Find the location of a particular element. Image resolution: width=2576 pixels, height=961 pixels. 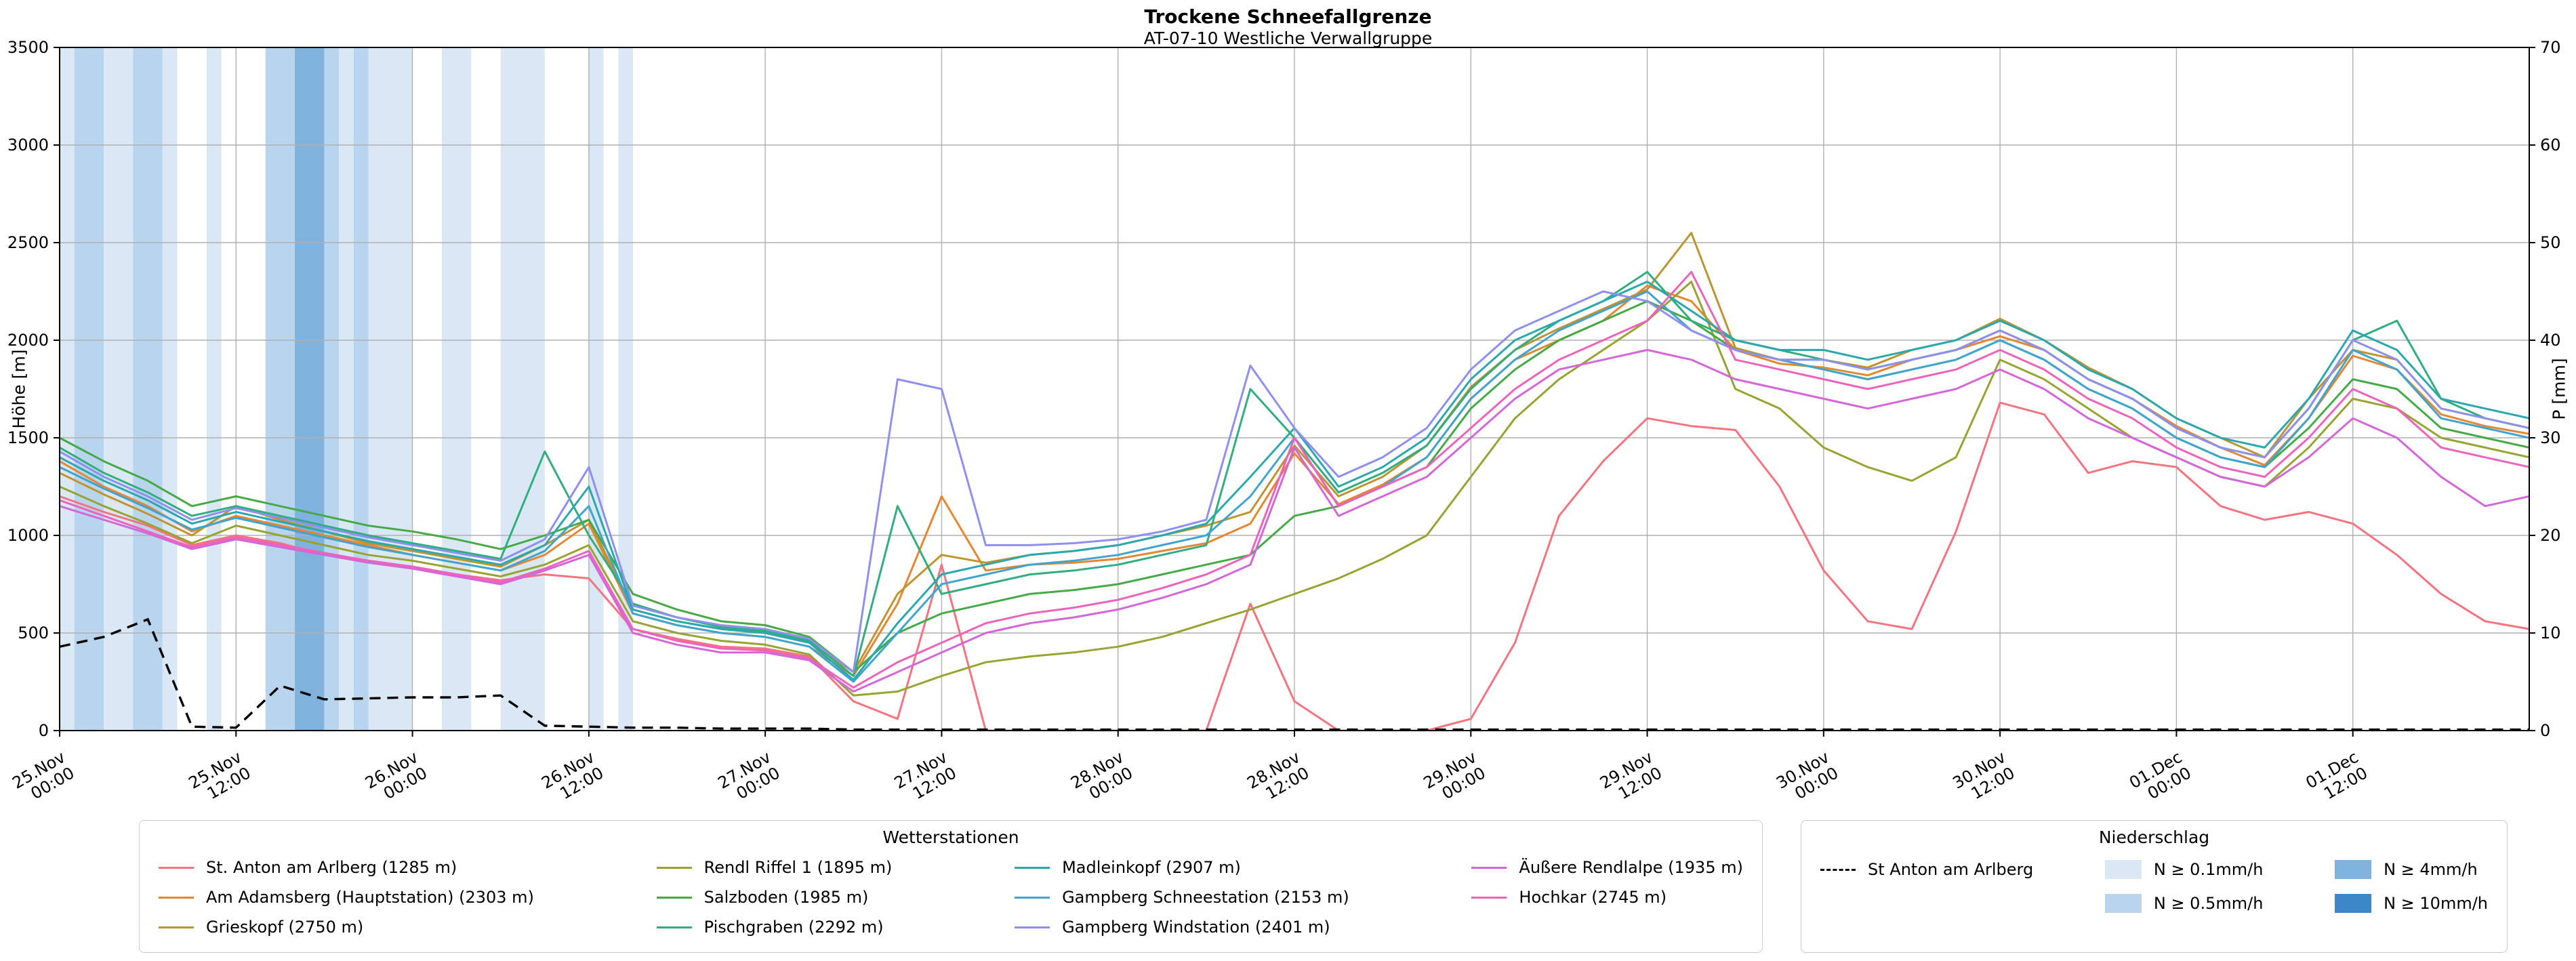

legend-precip-level-item: N ≥ 4mm/h is located at coordinates (2411, 869).